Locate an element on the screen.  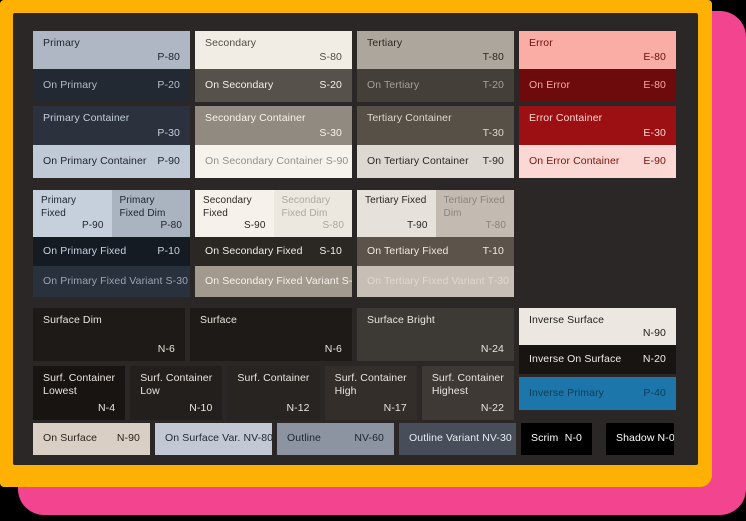
swatch-label: On Secondary is located at coordinates (239, 84).